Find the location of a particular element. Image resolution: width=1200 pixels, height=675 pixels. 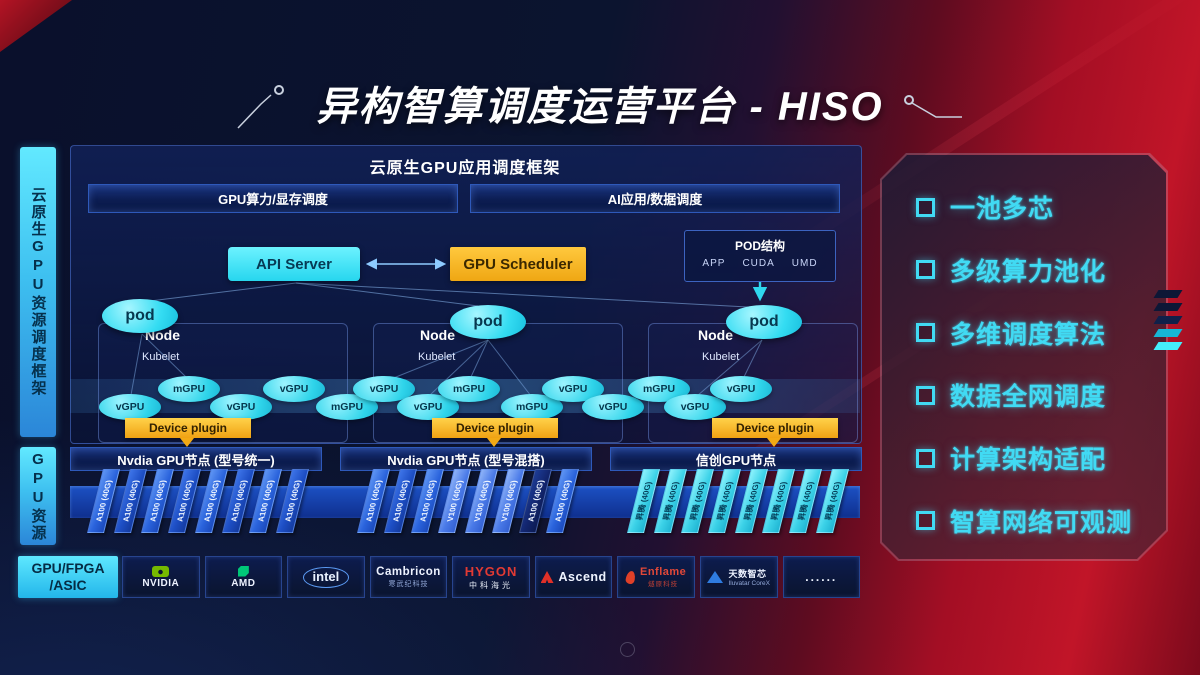

feature-label: 数据全网调度 is located at coordinates (1028, 397).